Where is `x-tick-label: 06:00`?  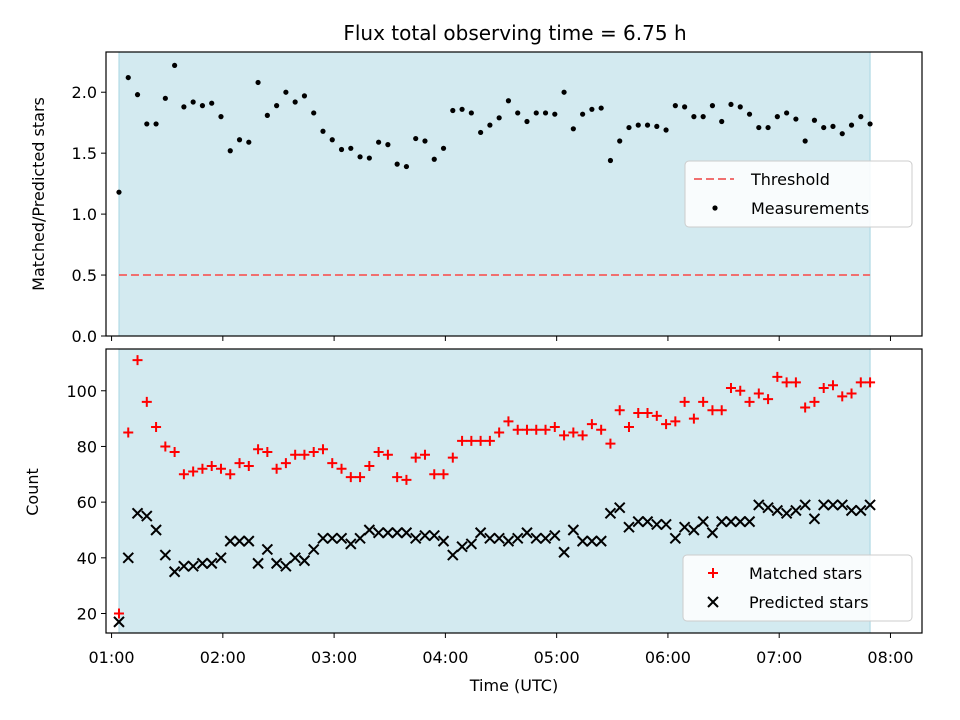 x-tick-label: 06:00 is located at coordinates (668, 657).